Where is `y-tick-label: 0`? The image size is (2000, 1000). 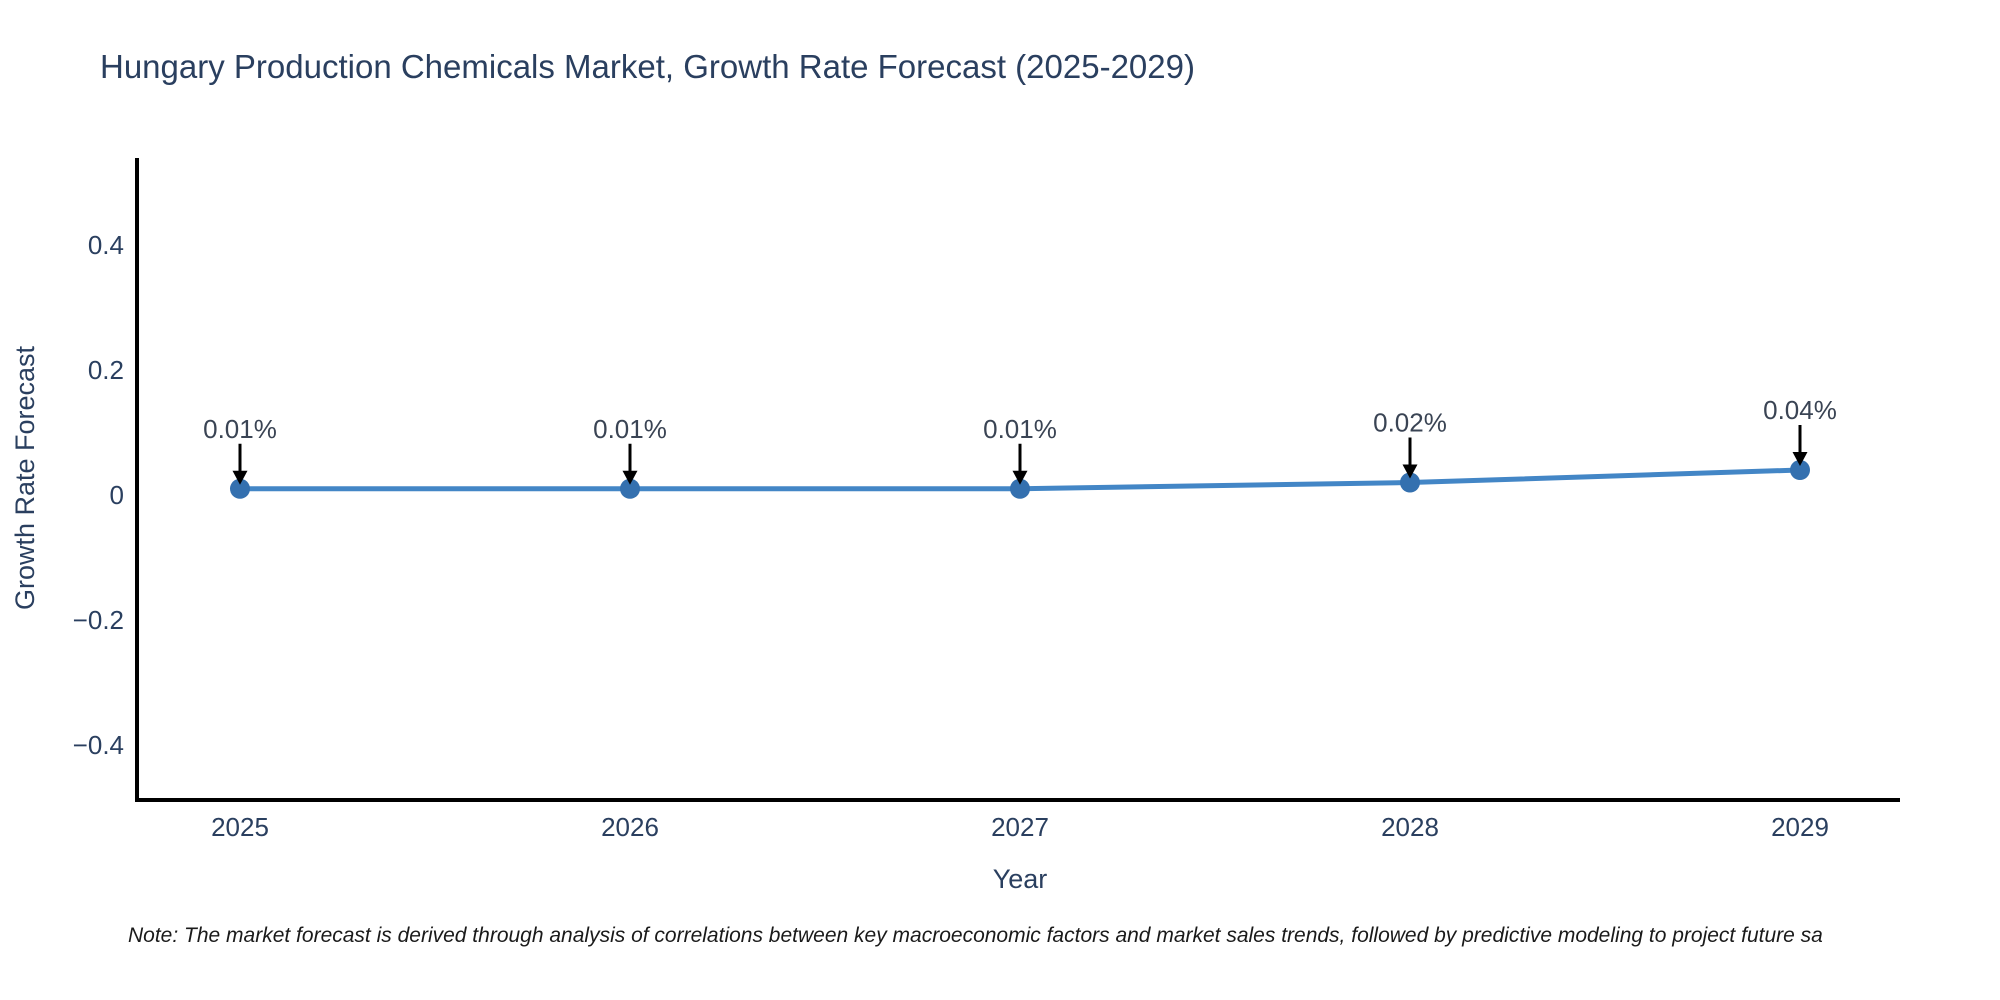 y-tick-label: 0 is located at coordinates (117, 495).